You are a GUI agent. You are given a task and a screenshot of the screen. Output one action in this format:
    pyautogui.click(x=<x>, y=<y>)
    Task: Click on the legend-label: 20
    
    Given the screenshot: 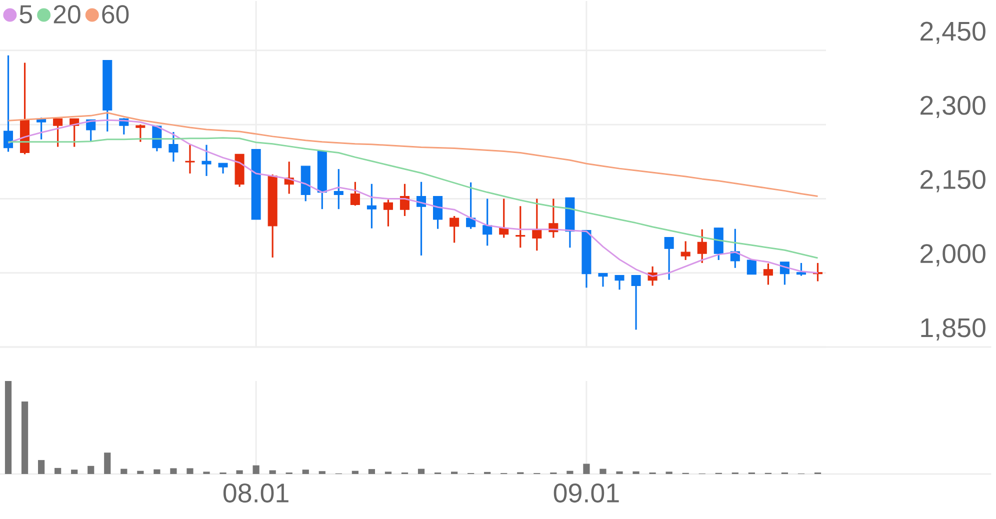 What is the action you would take?
    pyautogui.click(x=67, y=14)
    